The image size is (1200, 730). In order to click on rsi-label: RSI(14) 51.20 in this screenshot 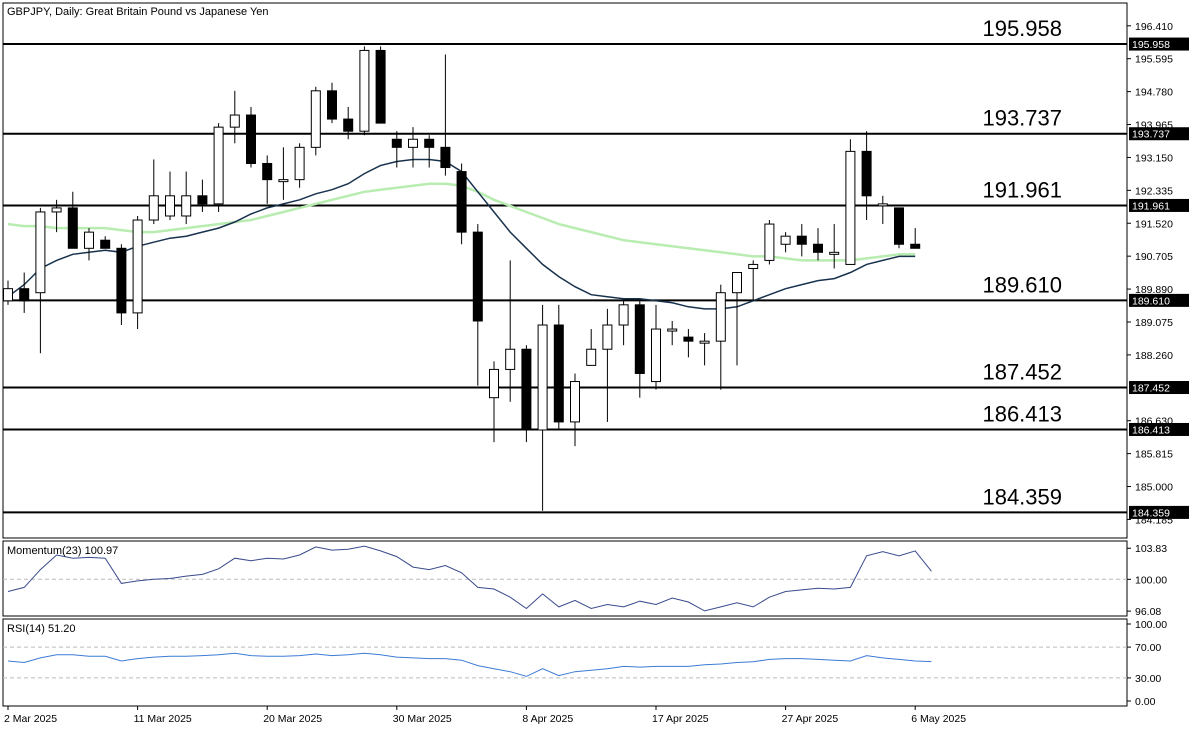, I will do `click(41, 629)`.